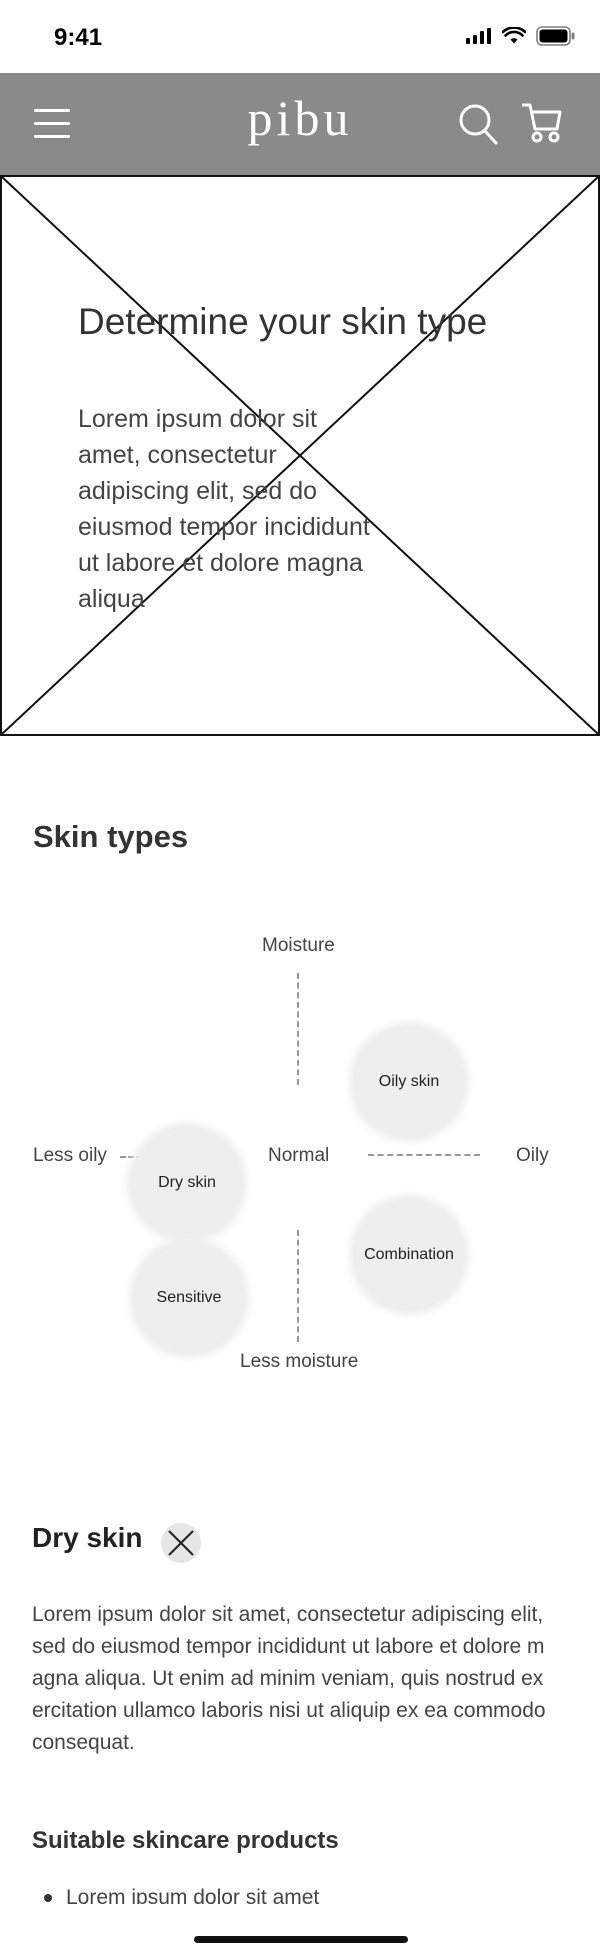 The height and width of the screenshot is (1957, 600). What do you see at coordinates (514, 35) in the screenshot?
I see `wifi-icon` at bounding box center [514, 35].